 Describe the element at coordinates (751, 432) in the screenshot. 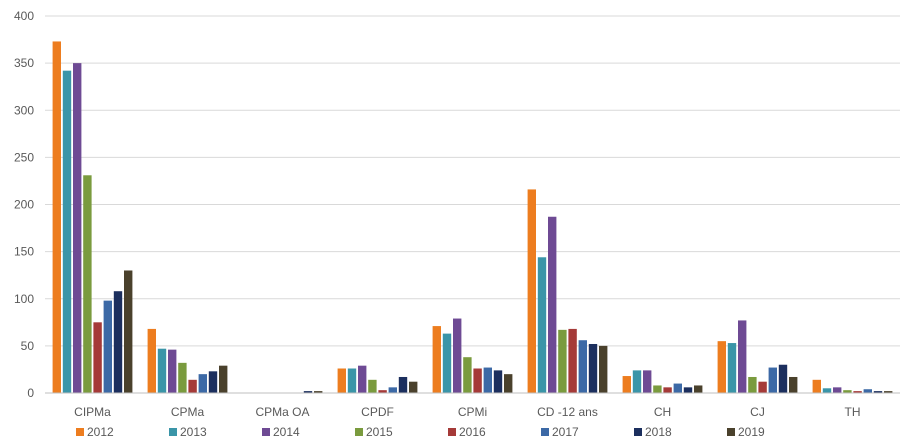

I see `legend-label: 2019` at that location.